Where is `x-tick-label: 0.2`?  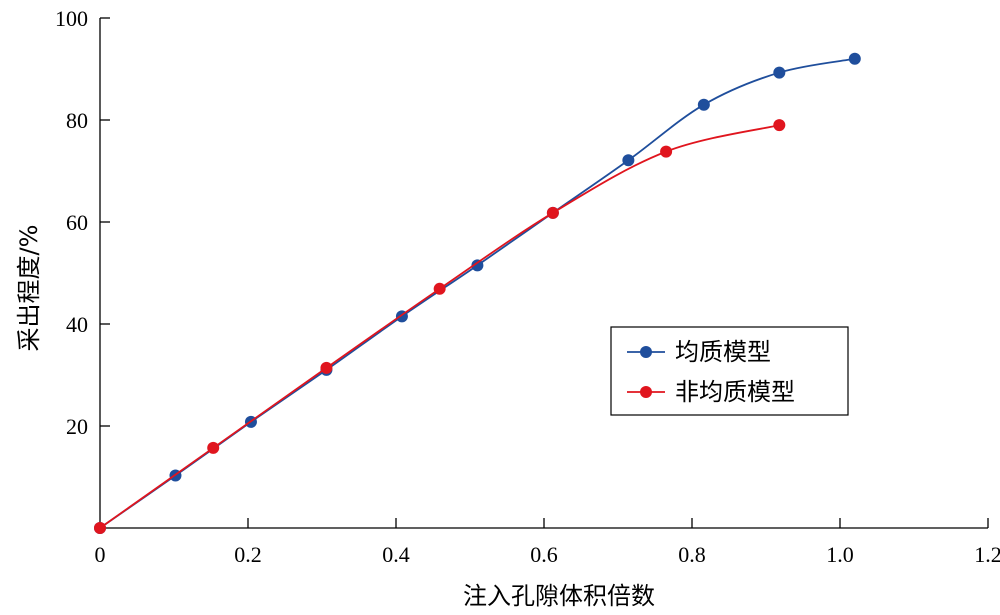 x-tick-label: 0.2 is located at coordinates (248, 554).